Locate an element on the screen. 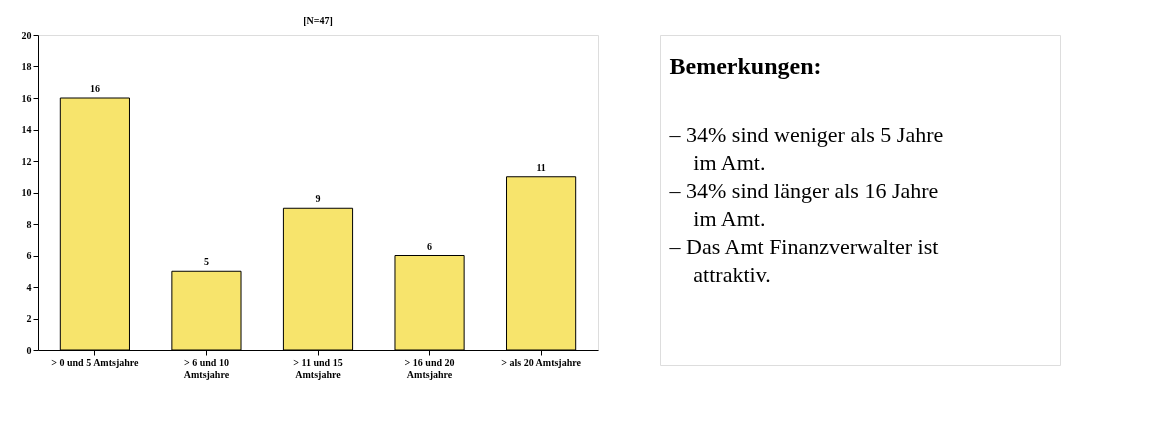  text: – Das Amt Finanzverwalter ist attraktiv. is located at coordinates (803, 260).